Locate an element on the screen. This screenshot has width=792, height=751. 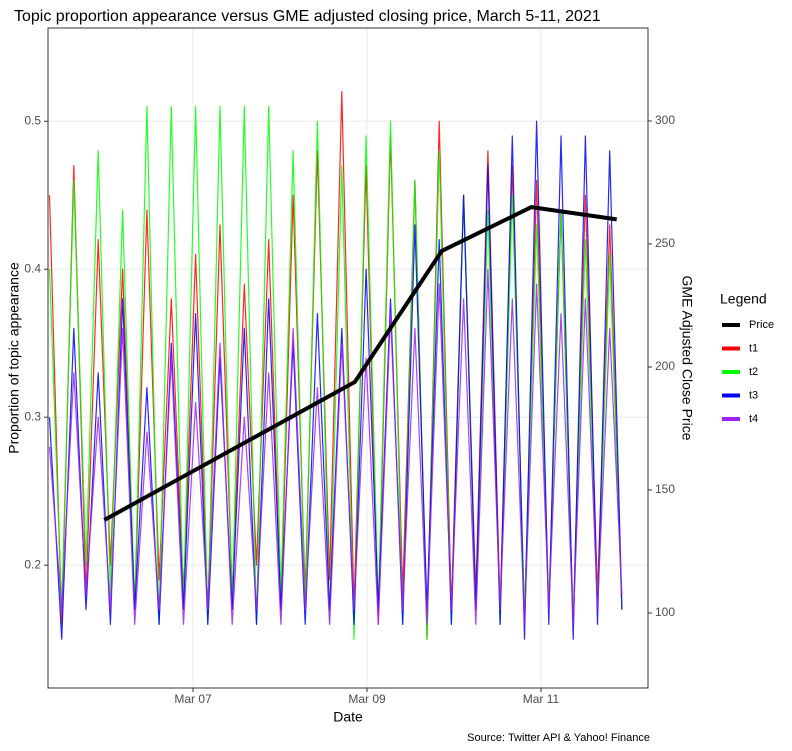
legend-label: t3 is located at coordinates (753, 395).